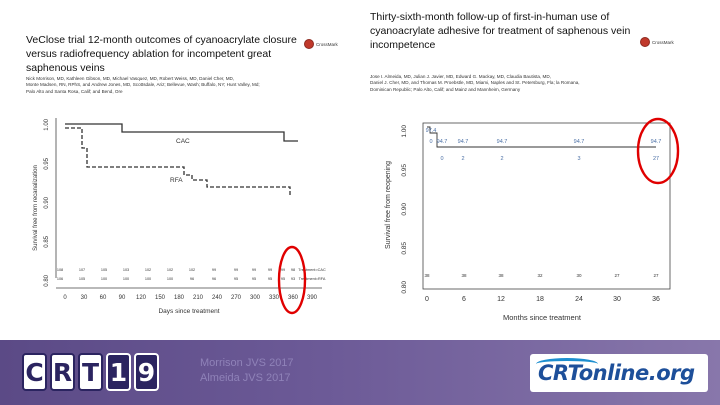 The width and height of the screenshot is (720, 405). Describe the element at coordinates (179, 298) in the screenshot. I see `left-xtick: 180` at that location.